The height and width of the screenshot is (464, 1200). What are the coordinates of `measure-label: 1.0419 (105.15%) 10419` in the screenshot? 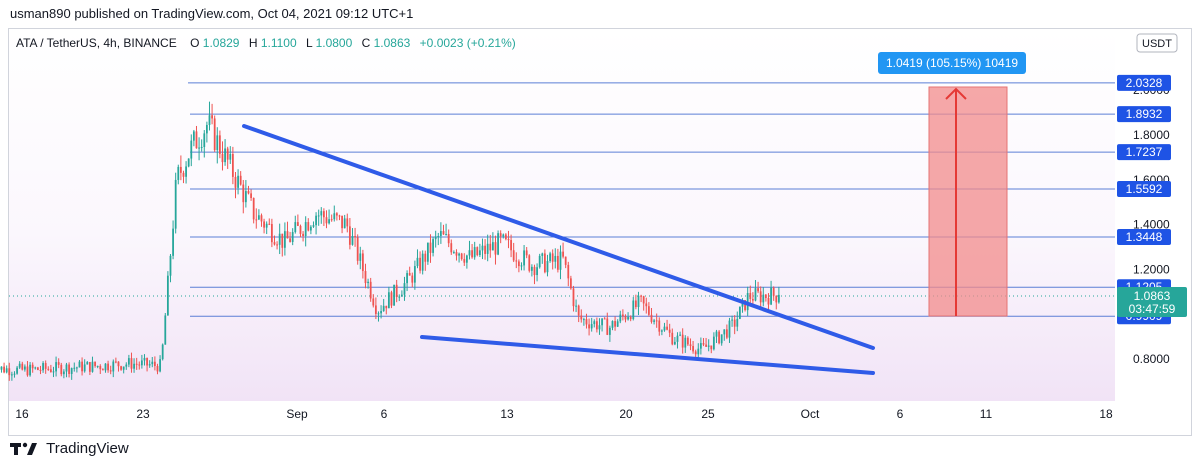 It's located at (952, 63).